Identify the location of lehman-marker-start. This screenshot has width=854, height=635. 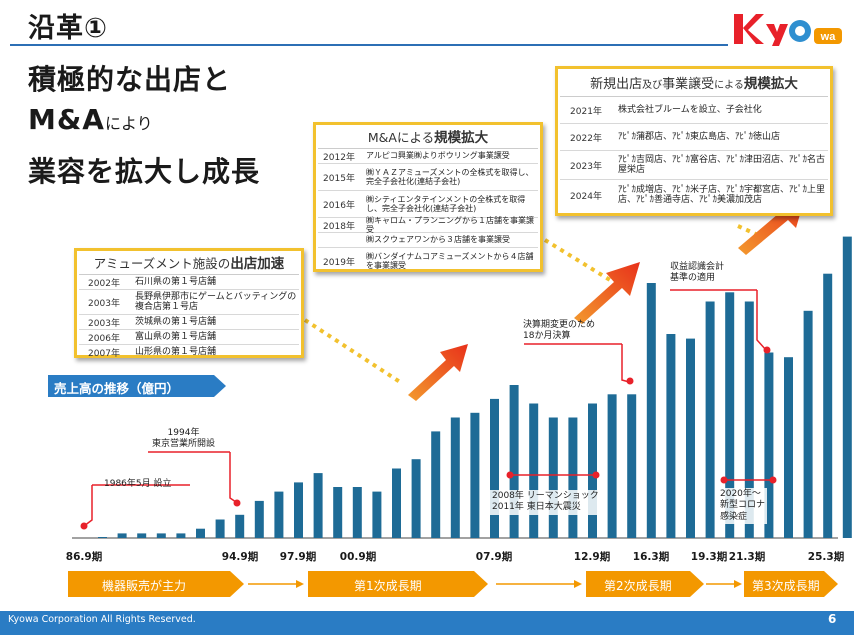
(510, 475).